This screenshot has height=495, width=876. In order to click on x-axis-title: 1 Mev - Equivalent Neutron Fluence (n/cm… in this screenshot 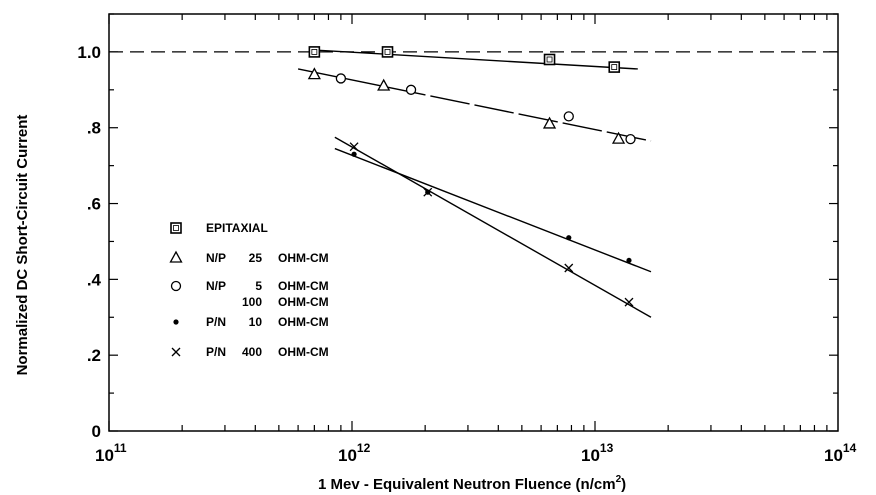, I will do `click(472, 483)`.